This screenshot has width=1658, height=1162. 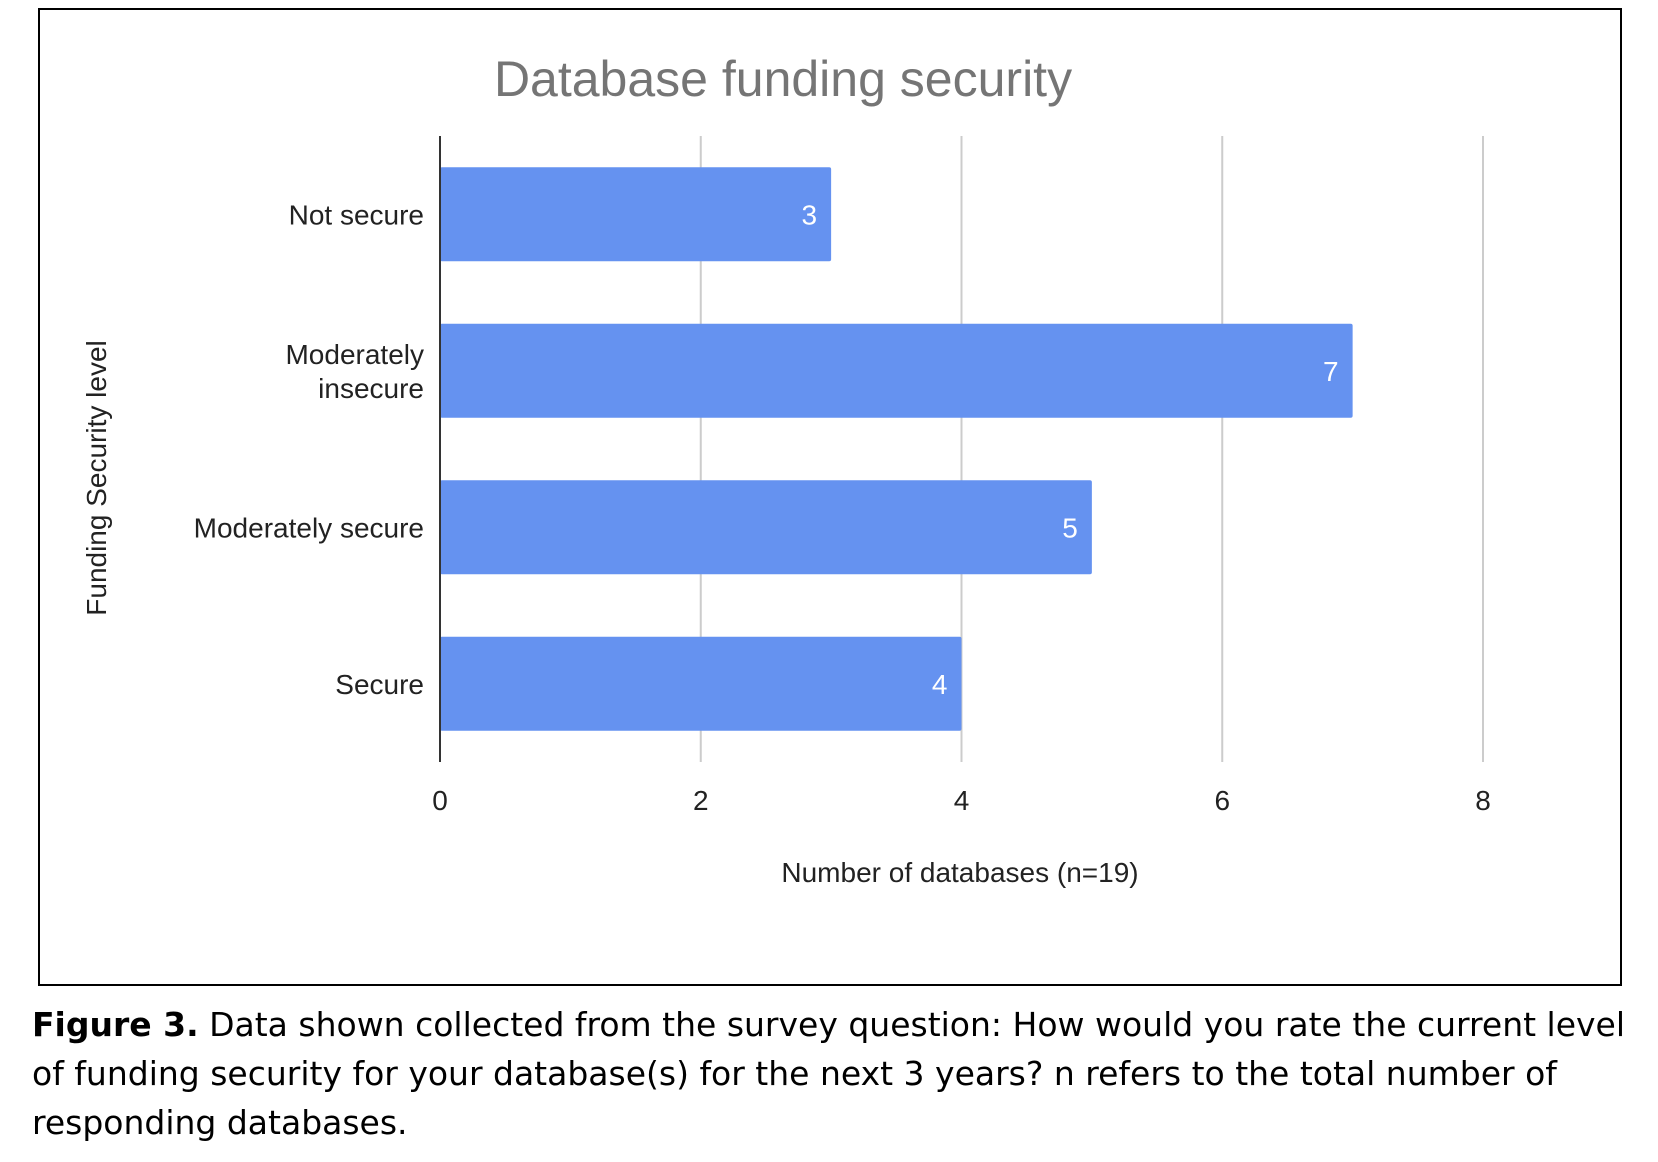 I want to click on x-tick-label: 2, so click(x=701, y=800).